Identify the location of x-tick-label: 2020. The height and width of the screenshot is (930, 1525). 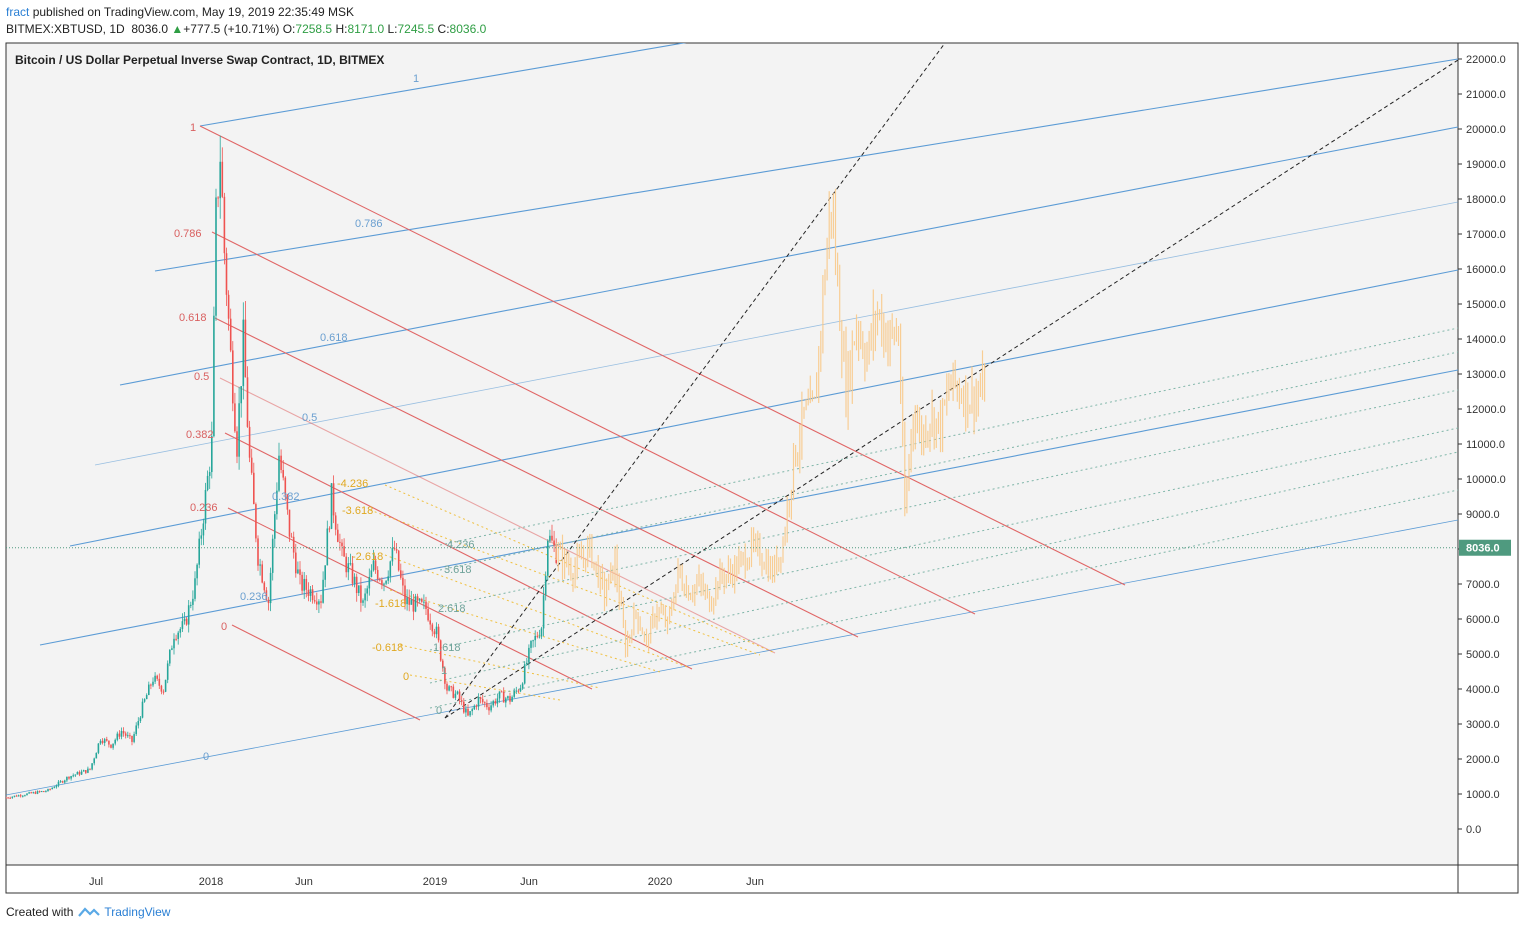
(660, 882).